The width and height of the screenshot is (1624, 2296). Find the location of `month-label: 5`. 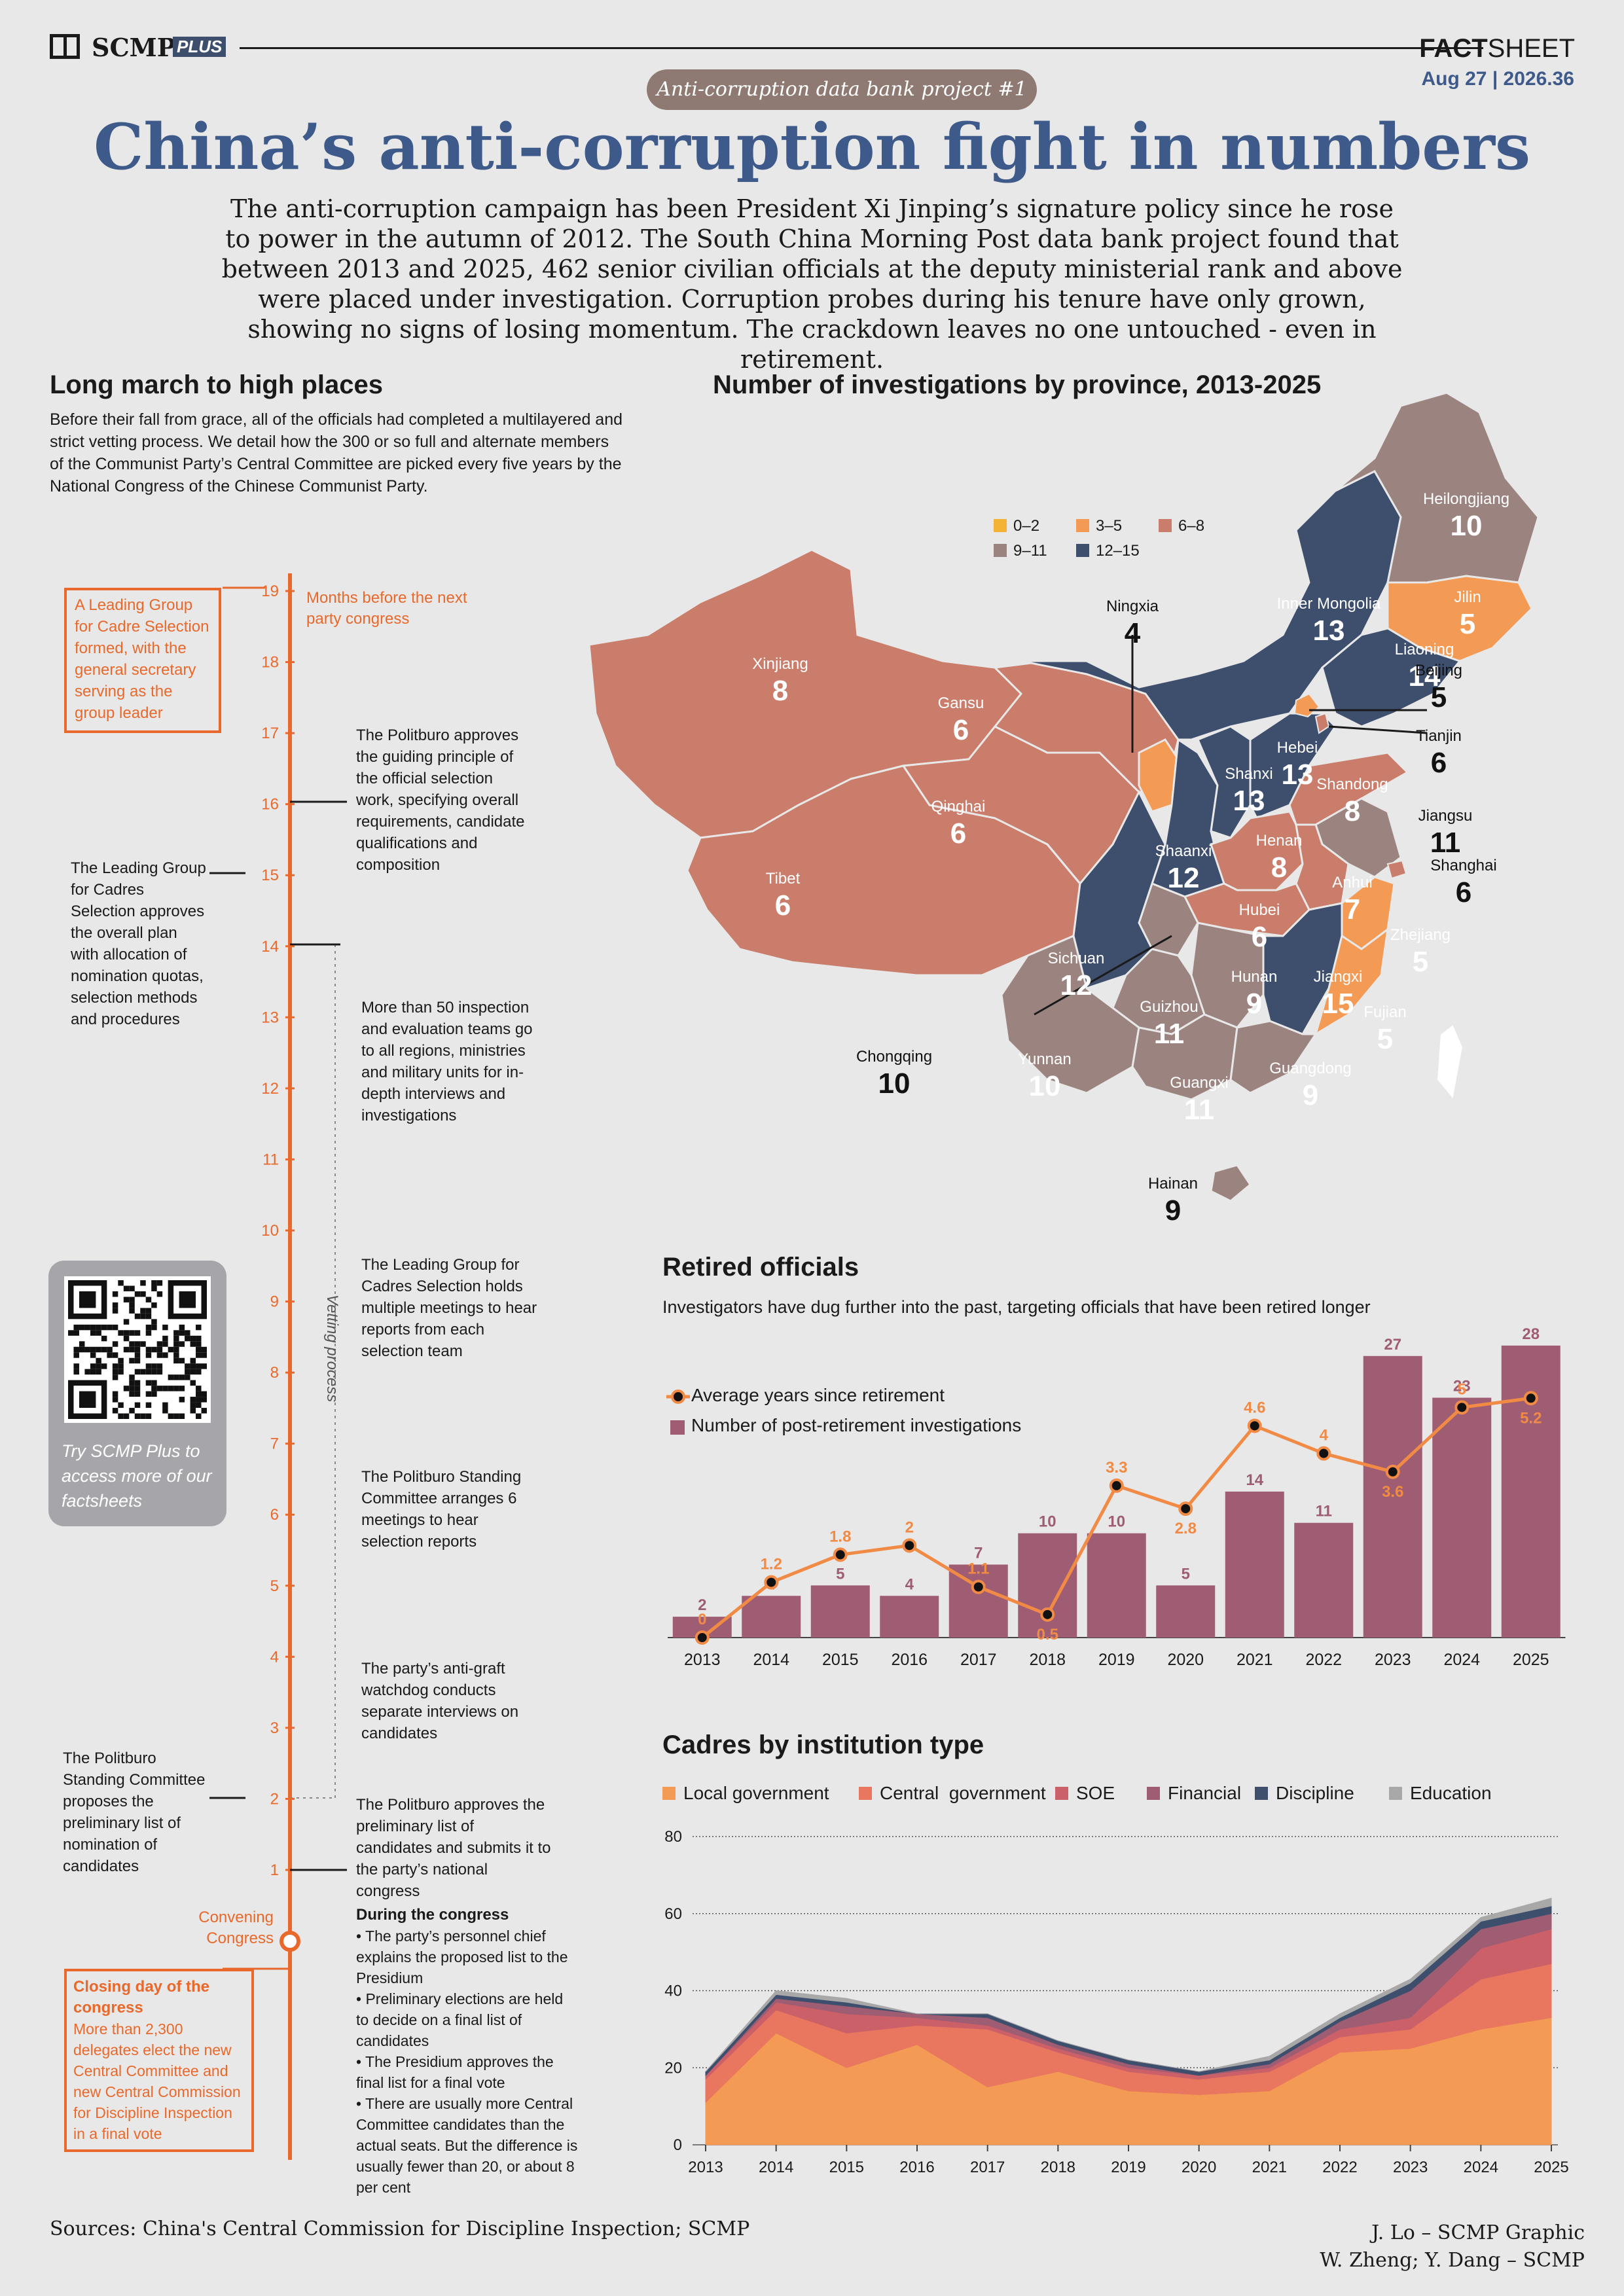

month-label: 5 is located at coordinates (274, 1586).